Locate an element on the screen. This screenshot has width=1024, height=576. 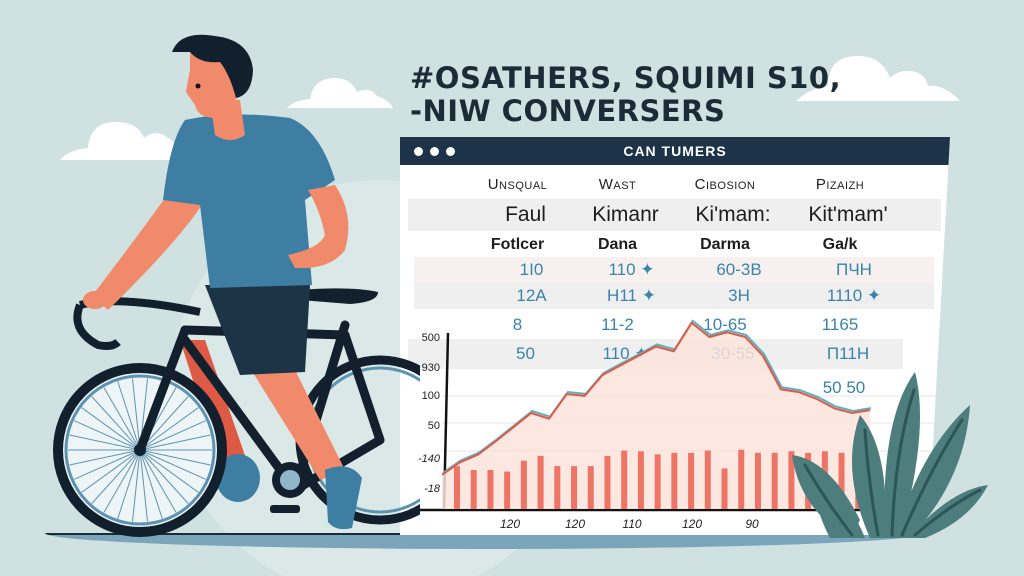
shorts is located at coordinates (257, 330).